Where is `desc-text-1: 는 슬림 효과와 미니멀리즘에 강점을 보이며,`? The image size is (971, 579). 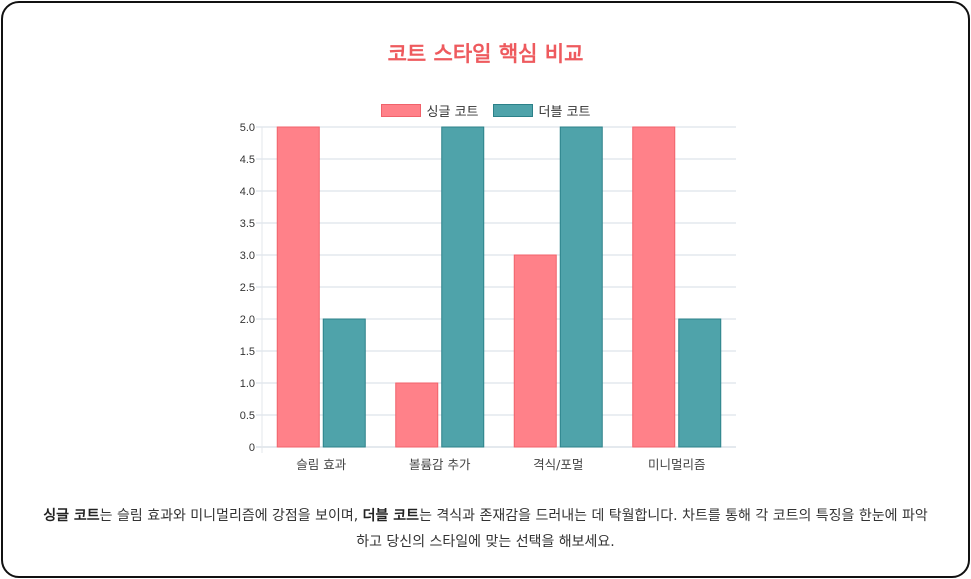
desc-text-1: 는 슬림 효과와 미니멀리즘에 강점을 보이며, is located at coordinates (231, 516).